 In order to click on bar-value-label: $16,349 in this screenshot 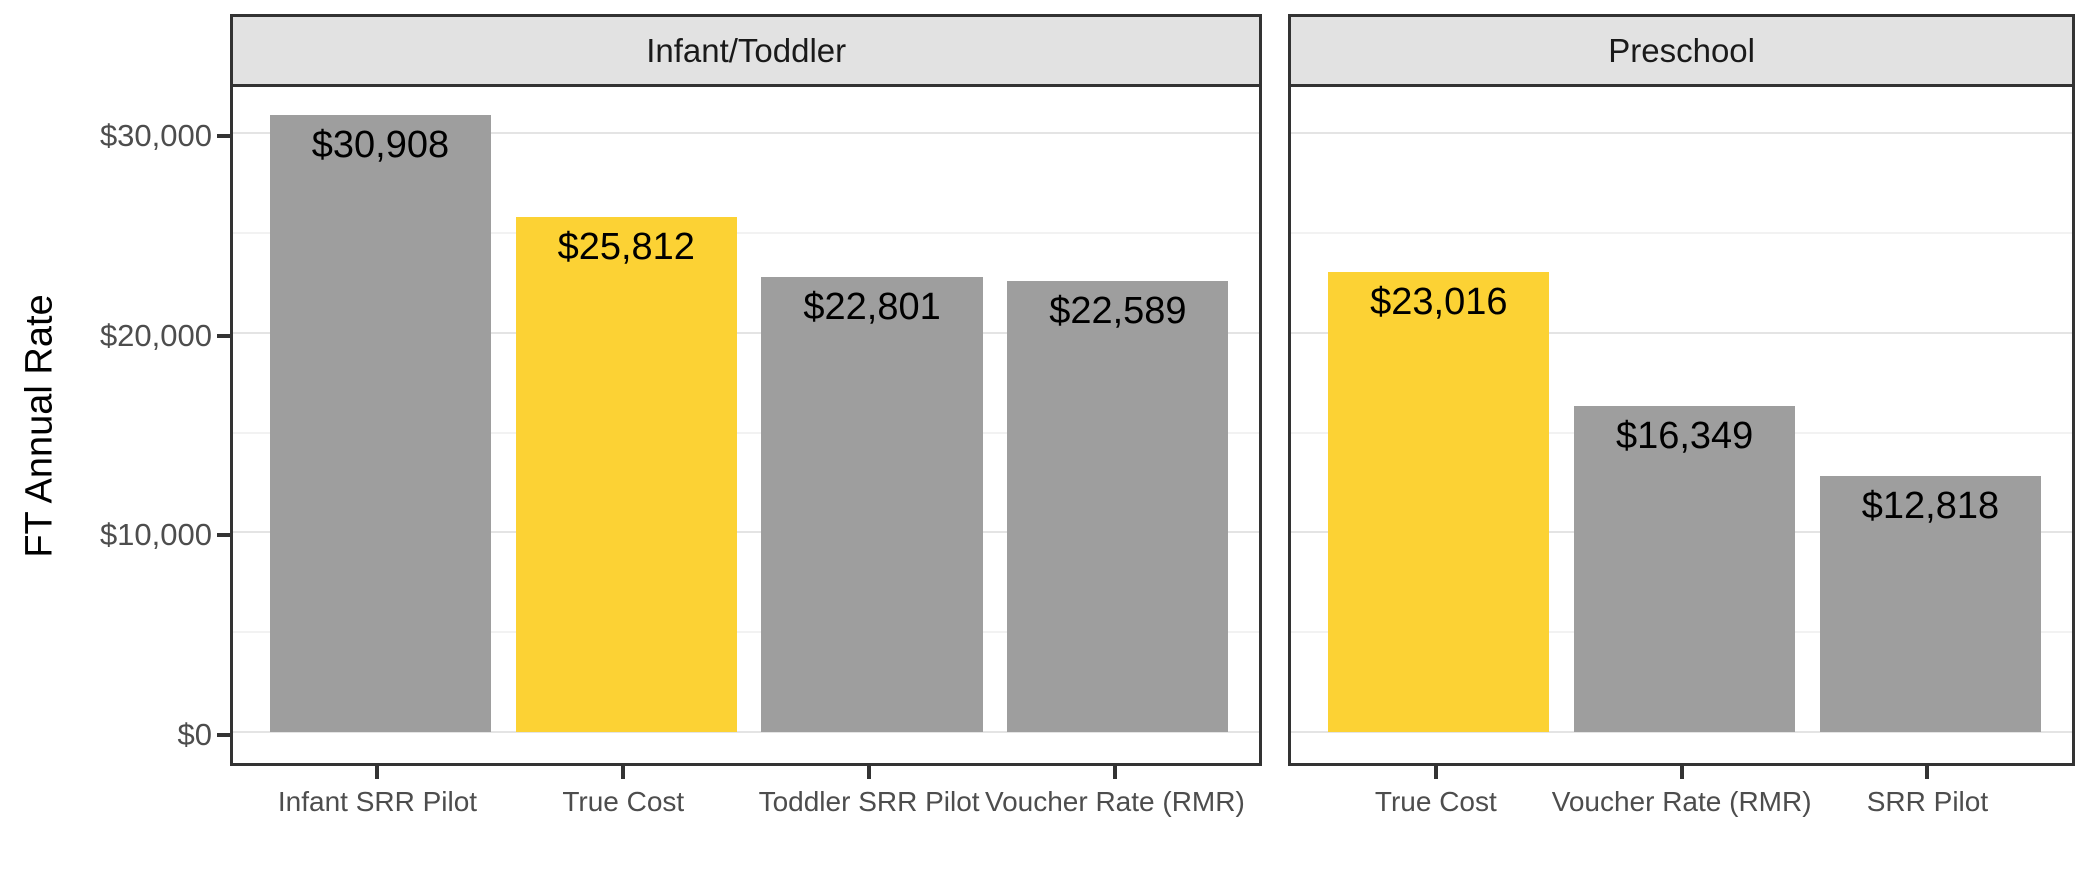, I will do `click(1684, 435)`.